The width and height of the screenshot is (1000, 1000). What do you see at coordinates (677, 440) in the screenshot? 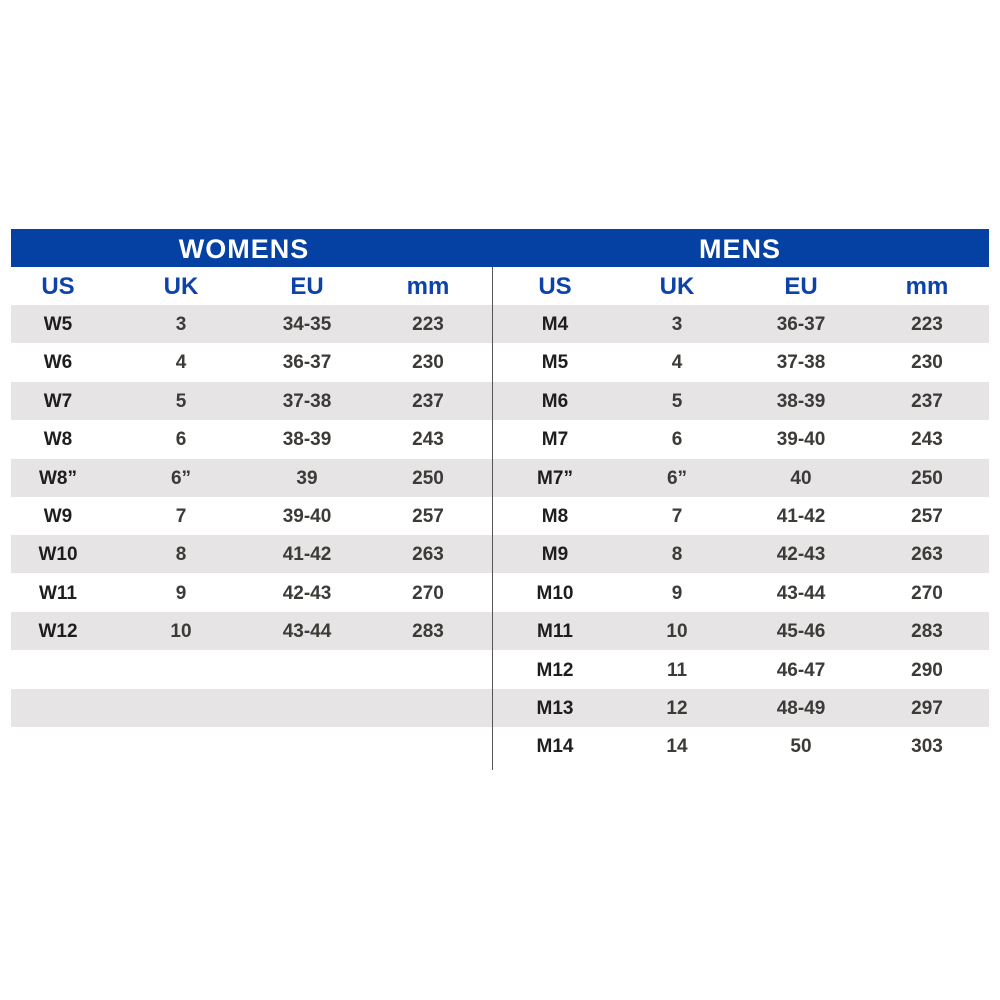
I see `mens-cell: 6` at bounding box center [677, 440].